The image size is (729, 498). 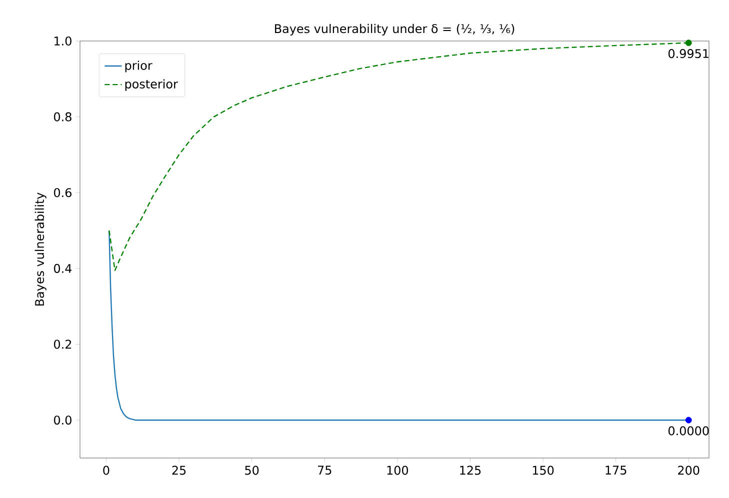 What do you see at coordinates (63, 117) in the screenshot?
I see `y-tick-label: 0.8` at bounding box center [63, 117].